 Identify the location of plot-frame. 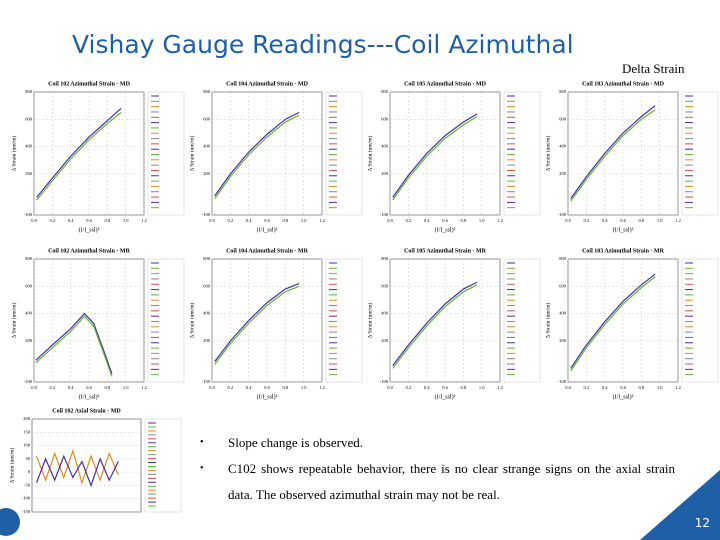
(86, 465).